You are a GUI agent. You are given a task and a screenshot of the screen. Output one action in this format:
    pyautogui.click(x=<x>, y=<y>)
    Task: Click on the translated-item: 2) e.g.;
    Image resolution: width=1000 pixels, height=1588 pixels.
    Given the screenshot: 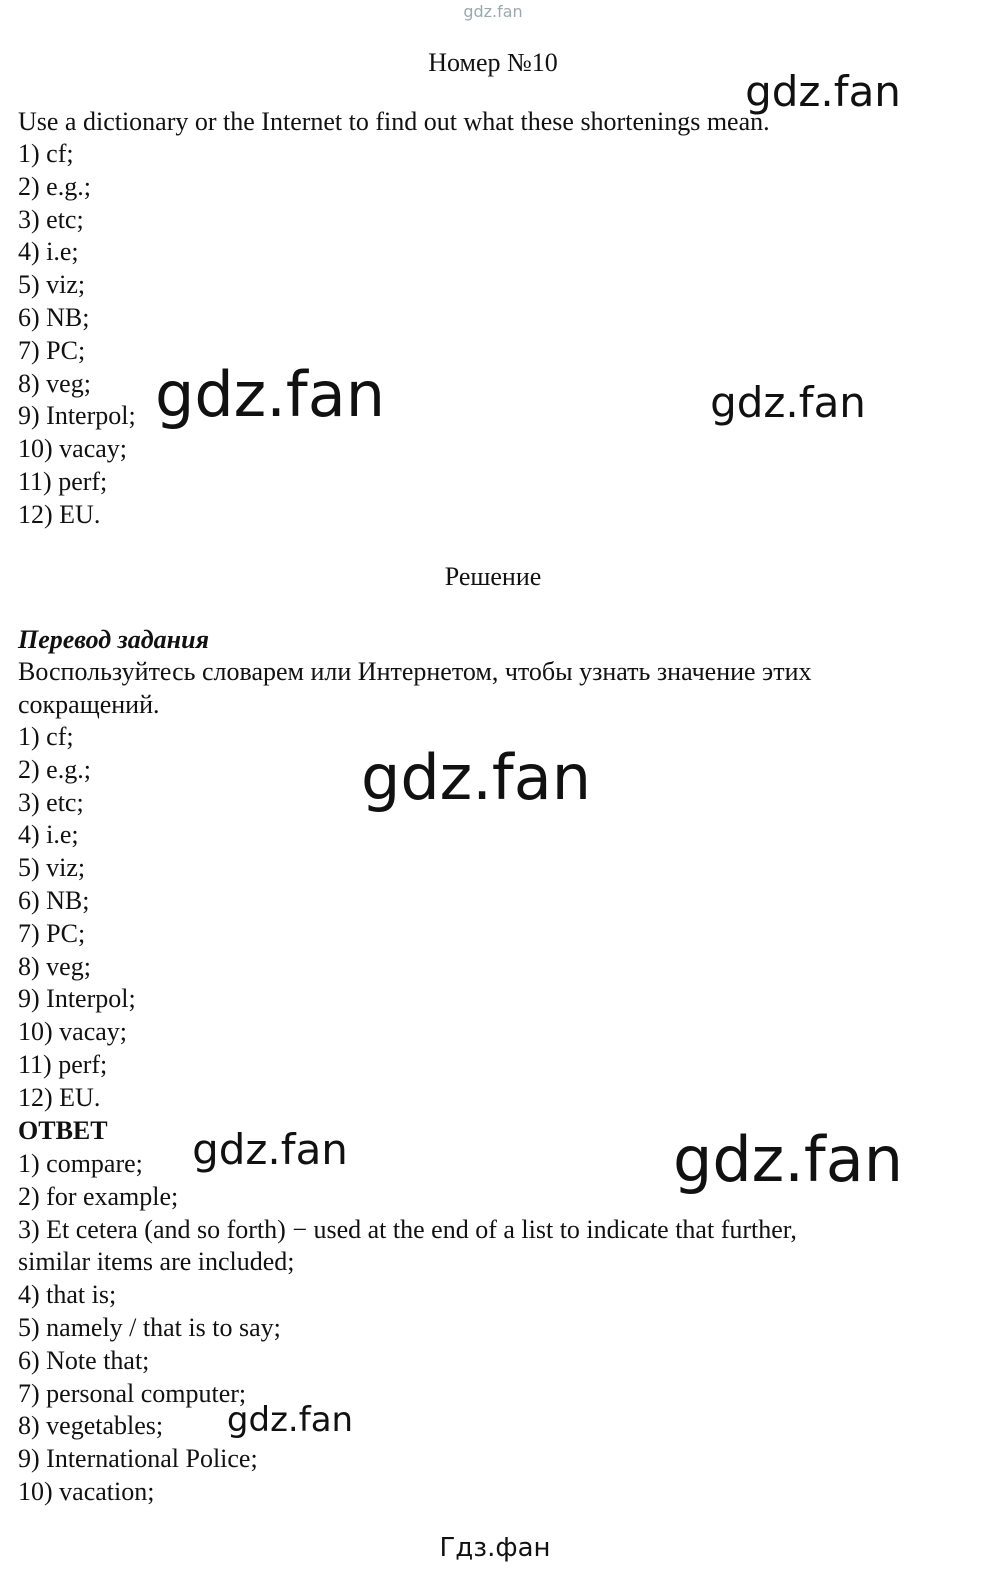 What is the action you would take?
    pyautogui.click(x=54, y=769)
    